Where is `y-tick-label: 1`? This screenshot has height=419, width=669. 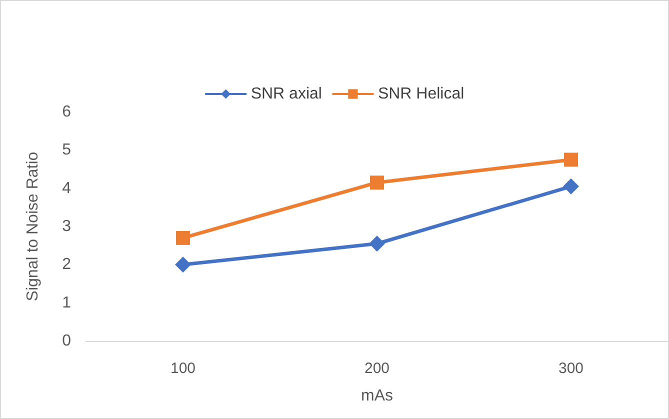 y-tick-label: 1 is located at coordinates (67, 303).